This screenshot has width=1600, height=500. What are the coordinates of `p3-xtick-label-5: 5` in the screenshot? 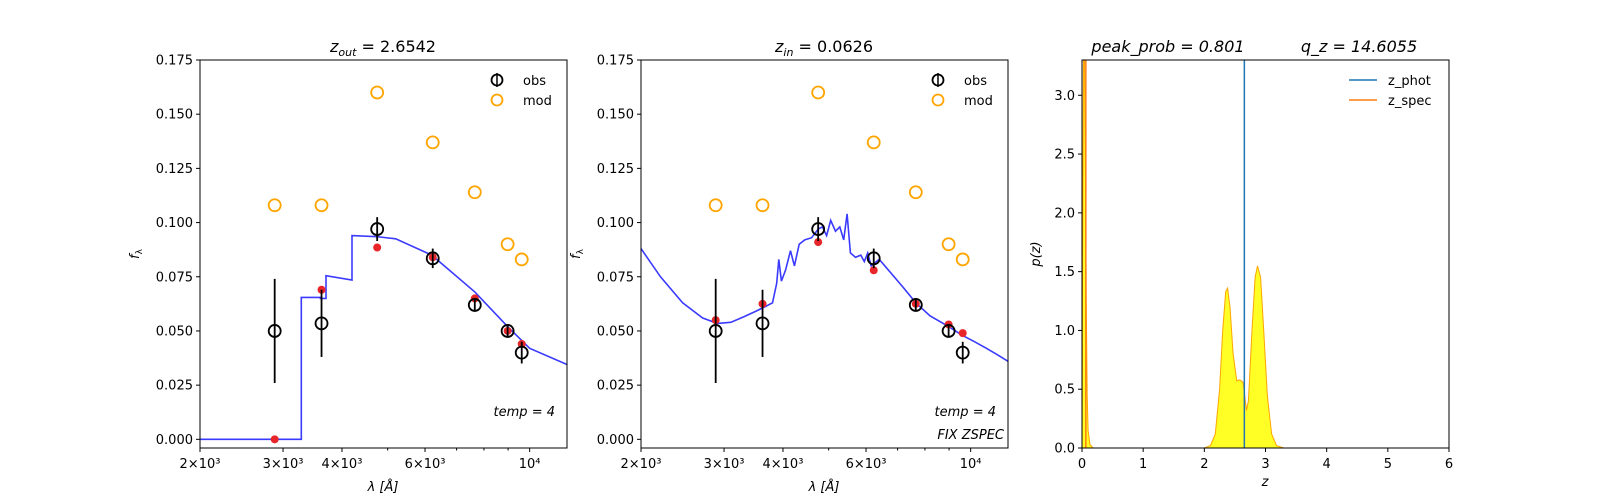 It's located at (1388, 464).